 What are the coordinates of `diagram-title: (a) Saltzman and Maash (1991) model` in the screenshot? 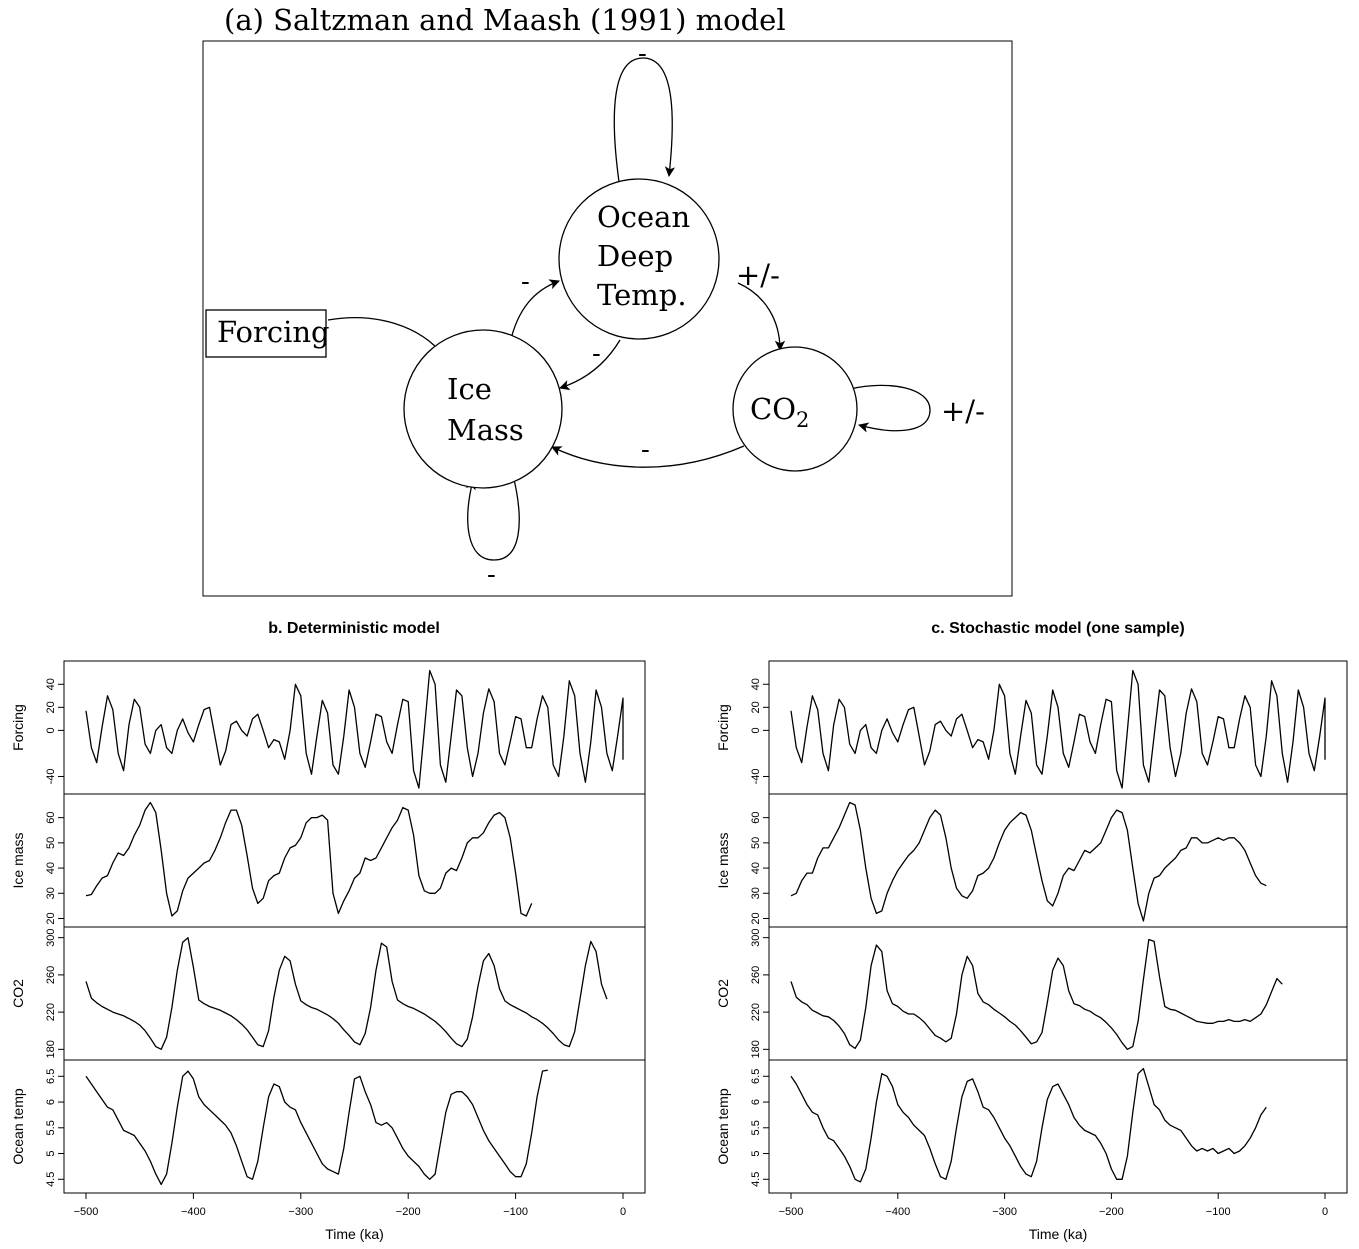 It's located at (505, 20).